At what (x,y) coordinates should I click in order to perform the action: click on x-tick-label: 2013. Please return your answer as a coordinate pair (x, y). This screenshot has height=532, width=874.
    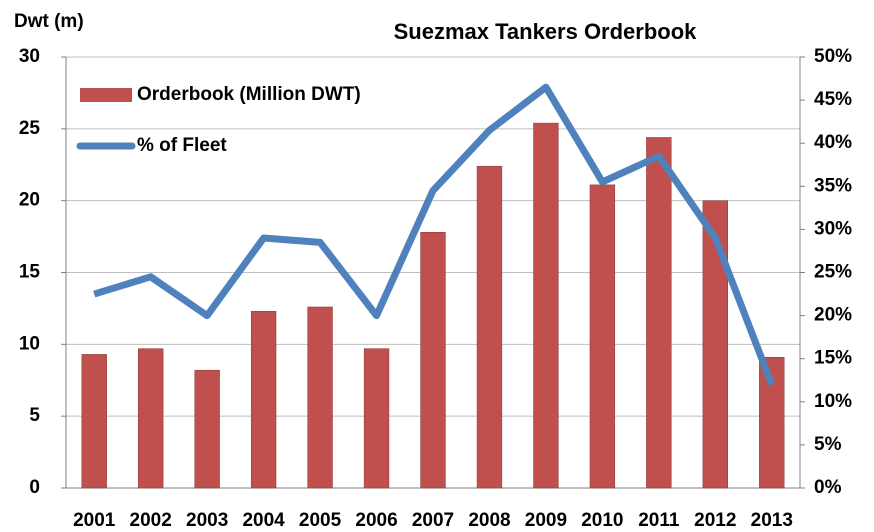
    Looking at the image, I should click on (772, 520).